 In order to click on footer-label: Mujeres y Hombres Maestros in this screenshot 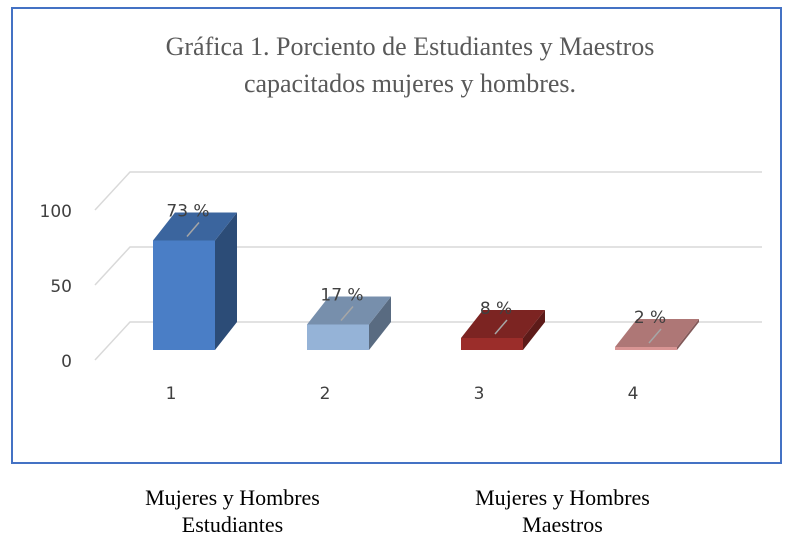, I will do `click(562, 511)`.